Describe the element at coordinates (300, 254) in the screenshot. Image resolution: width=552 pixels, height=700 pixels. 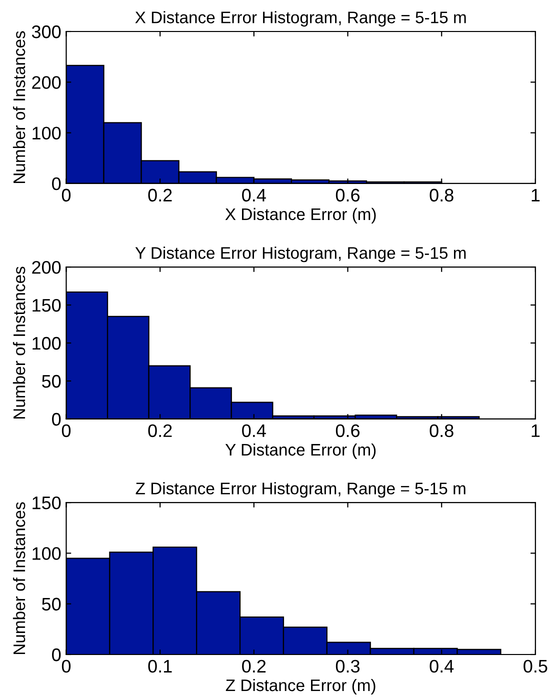
I see `chart-title: Y Distance Error Histogram, Range = 5-15 m` at that location.